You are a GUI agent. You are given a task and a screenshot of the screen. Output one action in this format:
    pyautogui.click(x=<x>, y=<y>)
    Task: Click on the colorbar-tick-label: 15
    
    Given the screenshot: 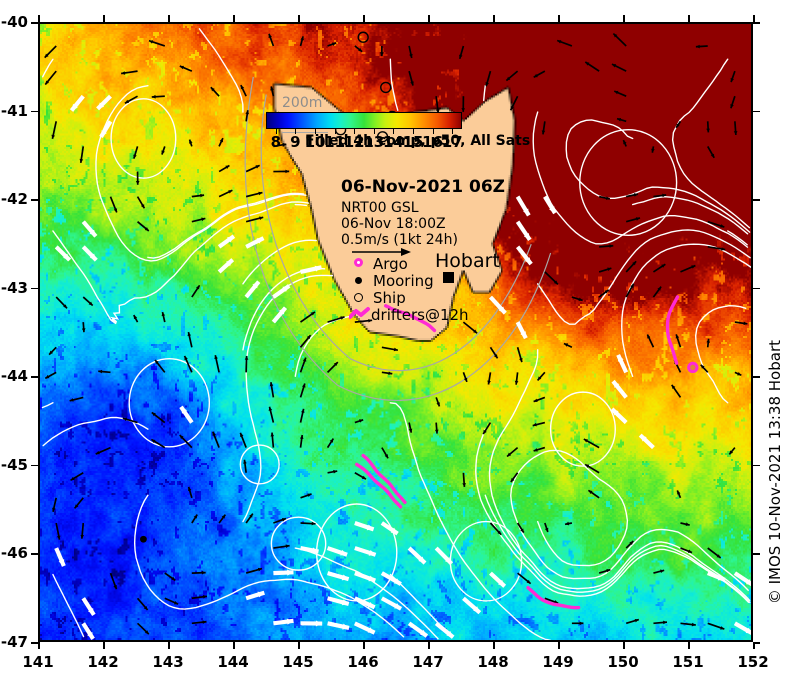 What is the action you would take?
    pyautogui.click(x=413, y=142)
    